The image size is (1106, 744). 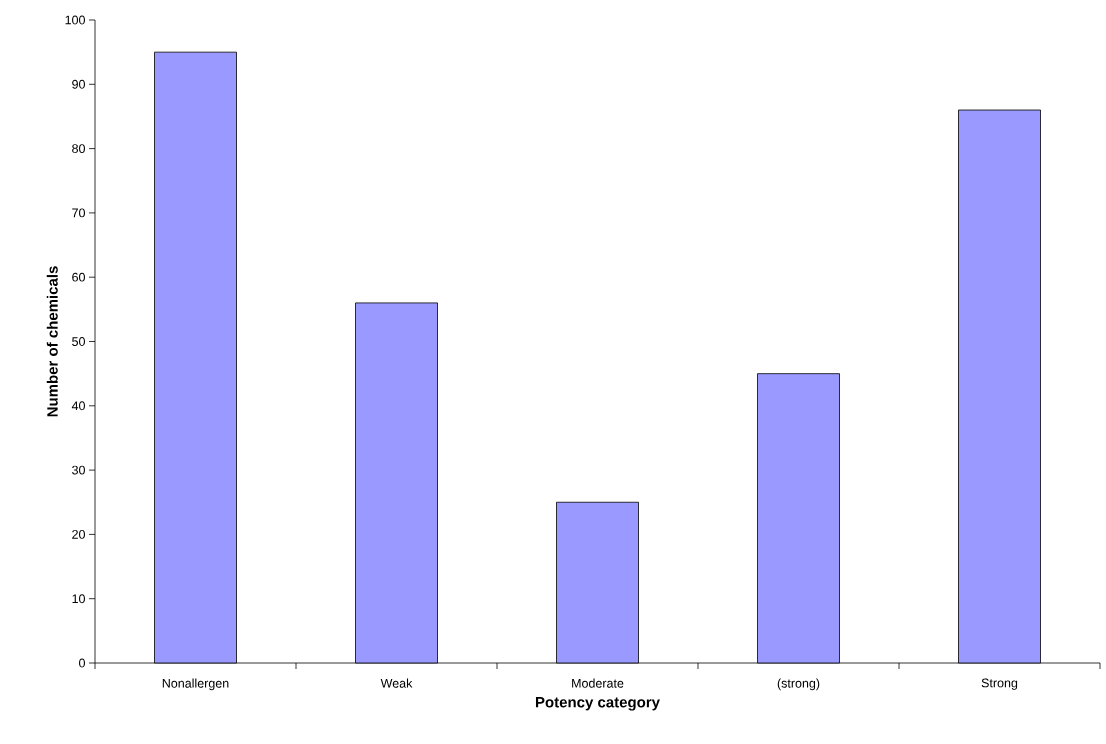 I want to click on y-tick-label: 90, so click(x=78, y=84).